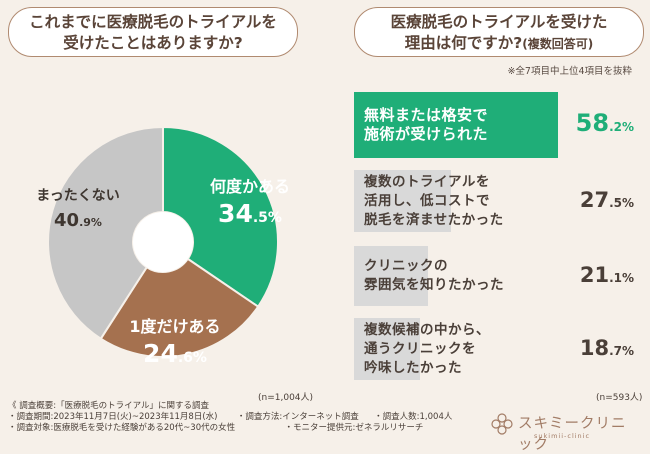 This screenshot has height=454, width=650. I want to click on right-sample-size: (n=593人), so click(619, 398).